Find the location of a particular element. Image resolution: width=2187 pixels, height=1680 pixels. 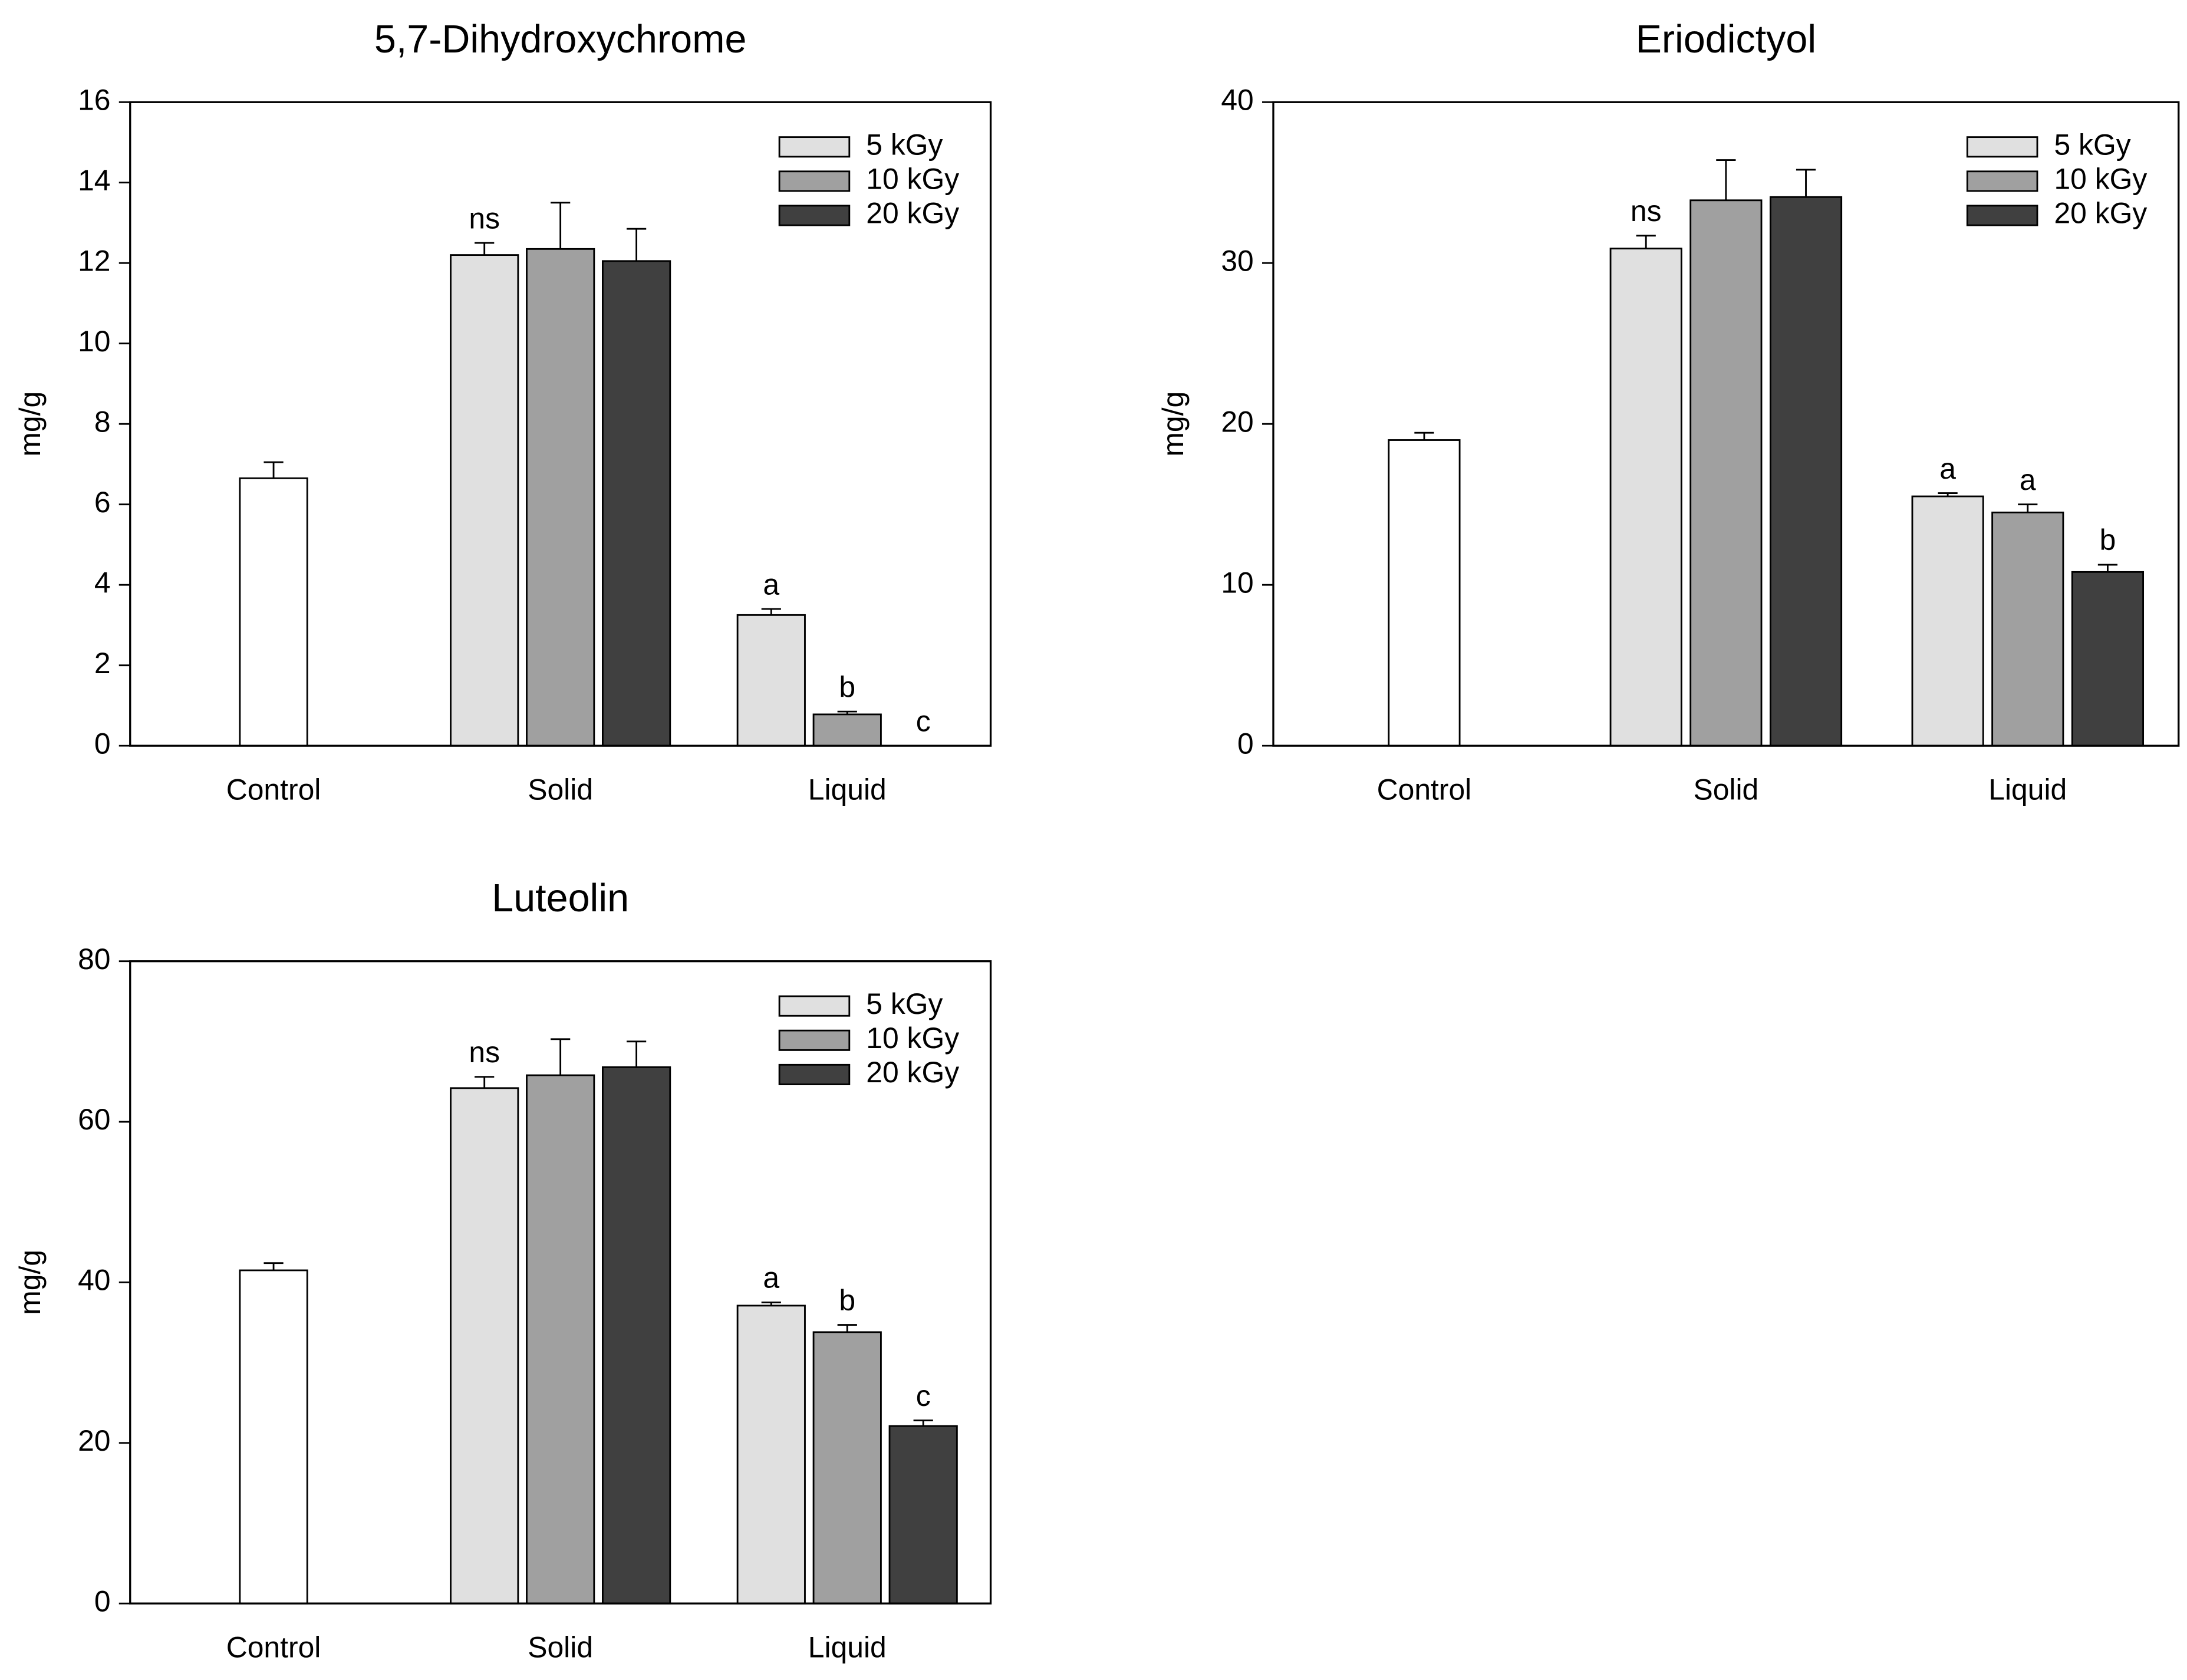

y-tick-label: 12 is located at coordinates (94, 260).